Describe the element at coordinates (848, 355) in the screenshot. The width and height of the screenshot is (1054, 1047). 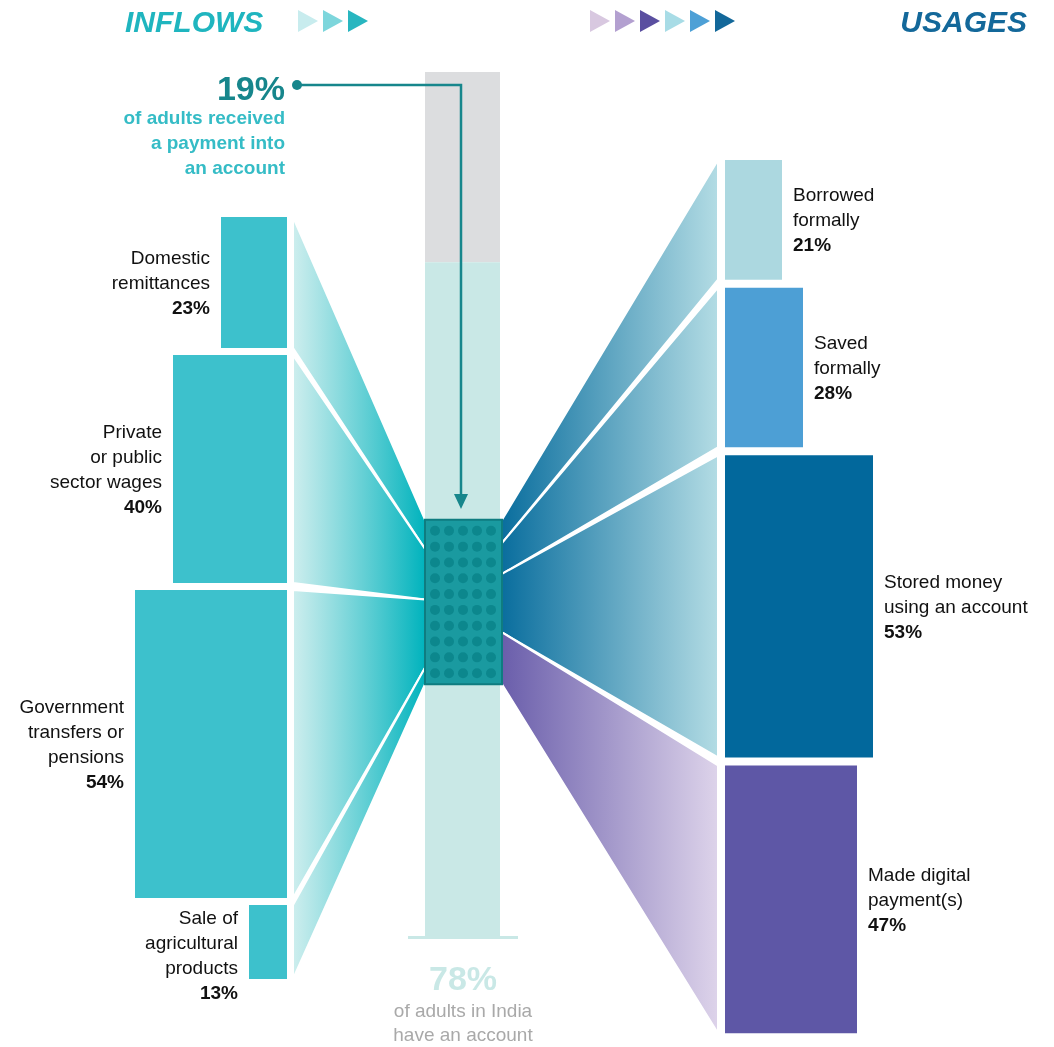
I see `category-label: Saved formally` at that location.